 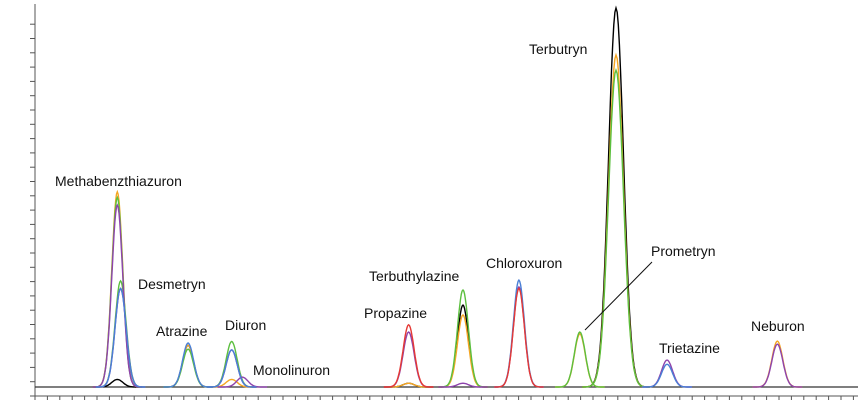 I want to click on leader-line, so click(x=618, y=296).